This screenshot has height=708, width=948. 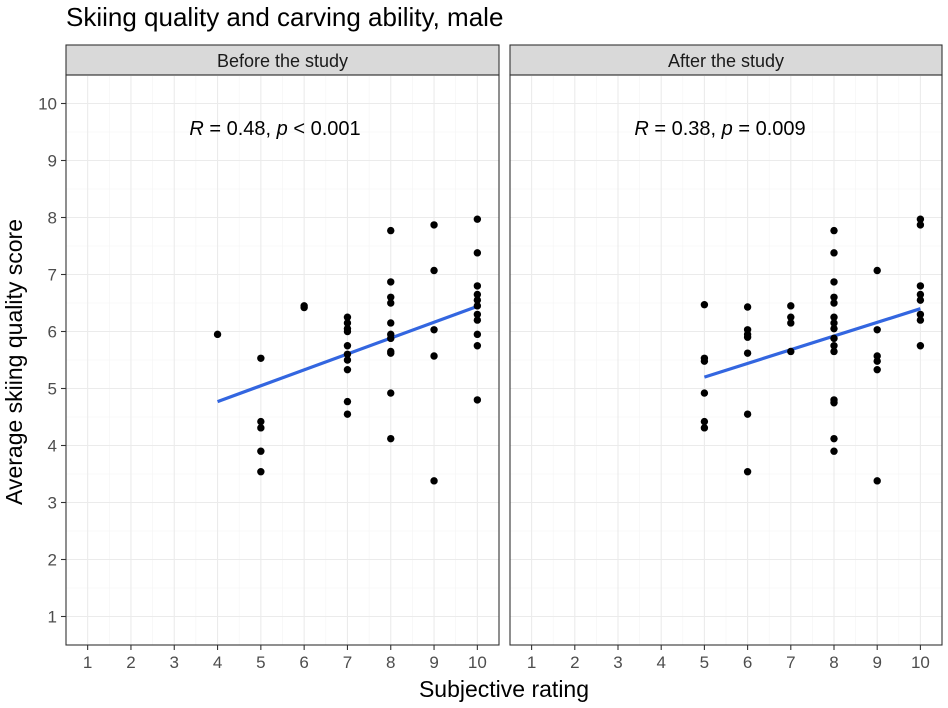 I want to click on y-tick-label: 5, so click(x=52, y=389).